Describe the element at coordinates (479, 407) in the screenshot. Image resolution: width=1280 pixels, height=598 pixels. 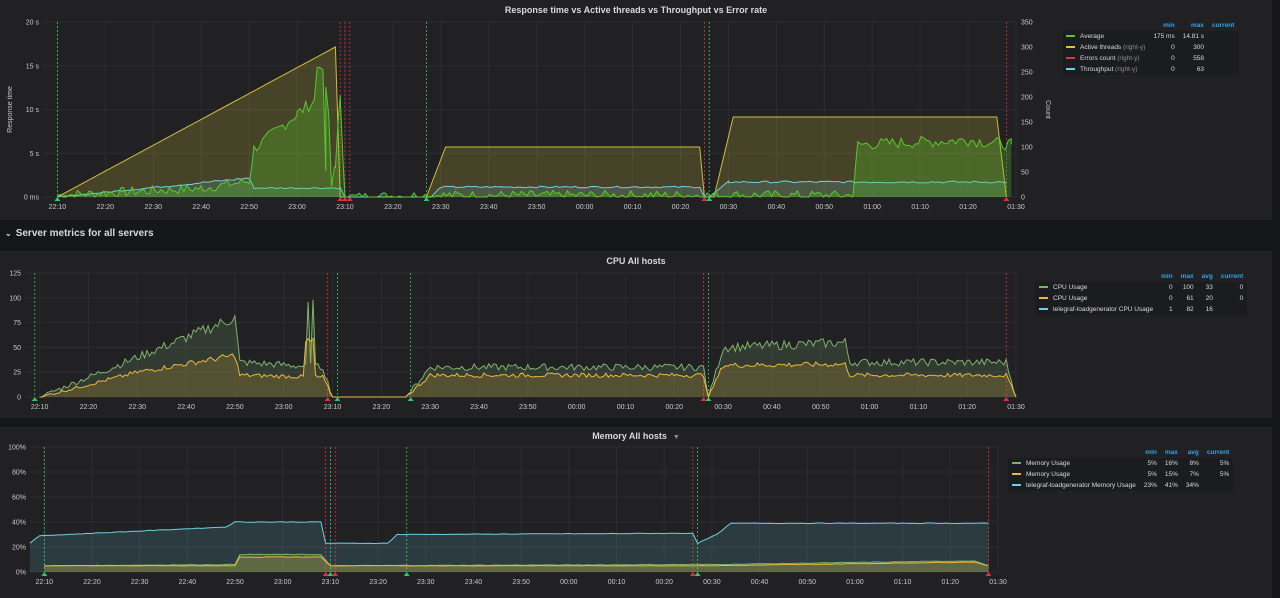
I see `x-tick-label: 23:40` at that location.